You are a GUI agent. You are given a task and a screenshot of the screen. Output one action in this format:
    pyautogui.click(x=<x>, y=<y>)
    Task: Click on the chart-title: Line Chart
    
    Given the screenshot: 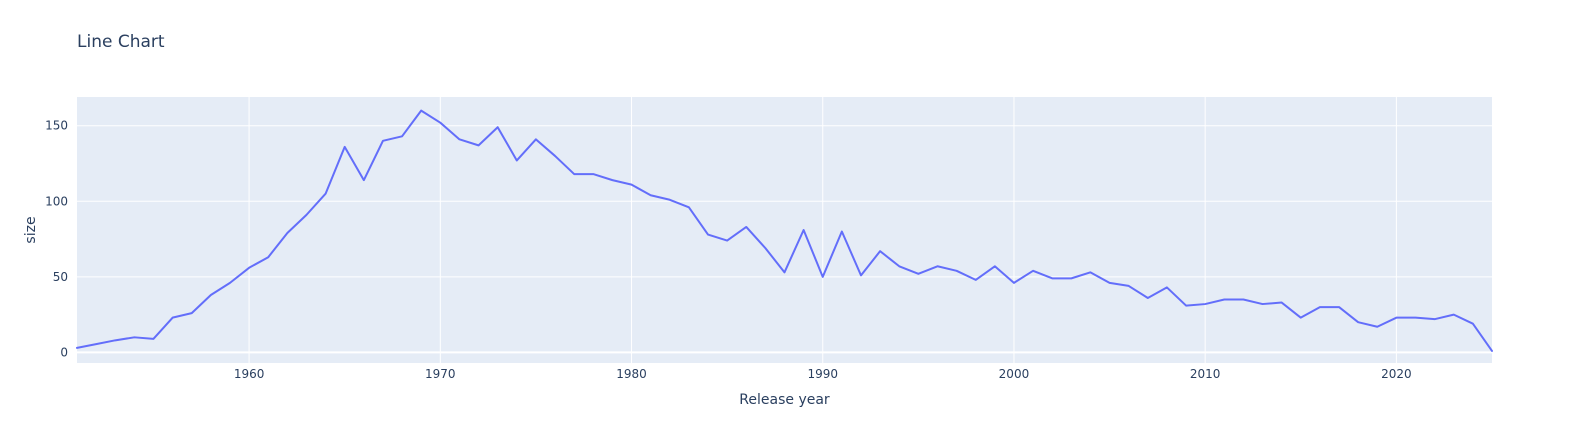 What is the action you would take?
    pyautogui.click(x=121, y=42)
    